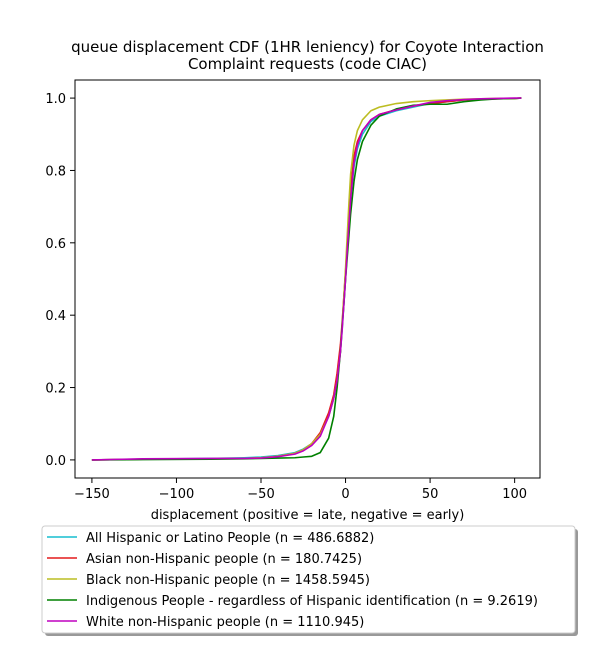  I want to click on y-tick-label: 0.0, so click(55, 461).